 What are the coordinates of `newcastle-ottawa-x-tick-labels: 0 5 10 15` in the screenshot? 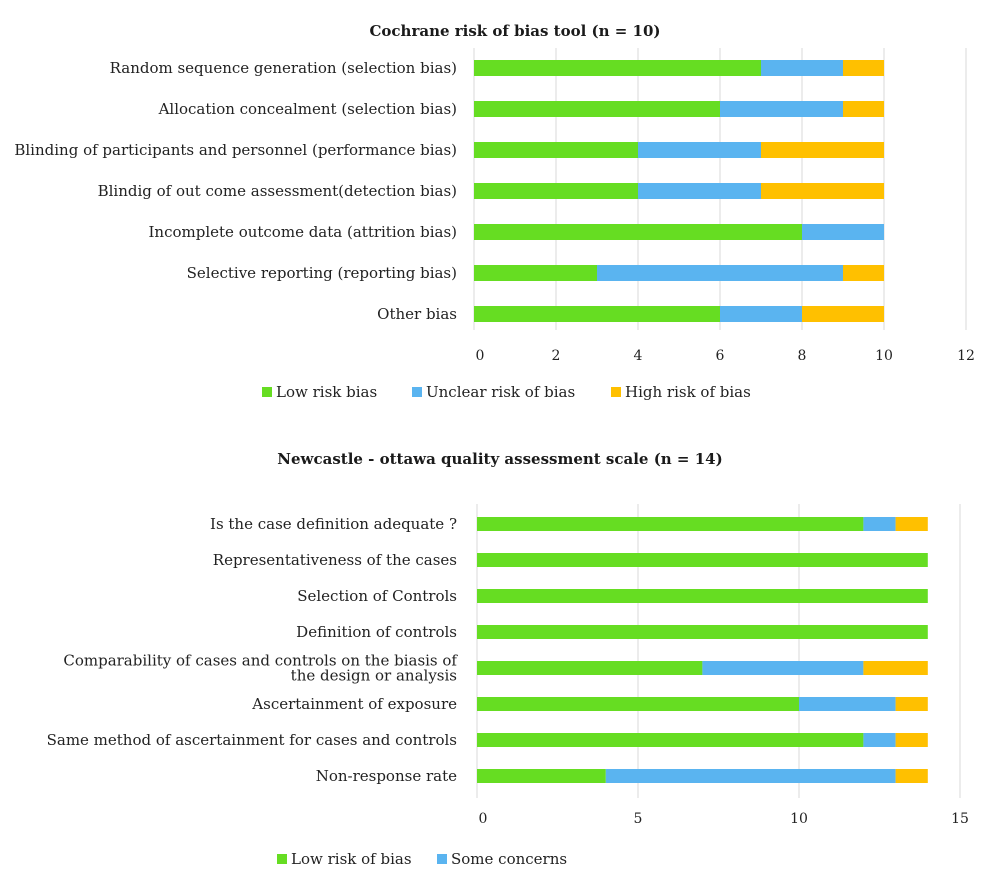 It's located at (724, 819).